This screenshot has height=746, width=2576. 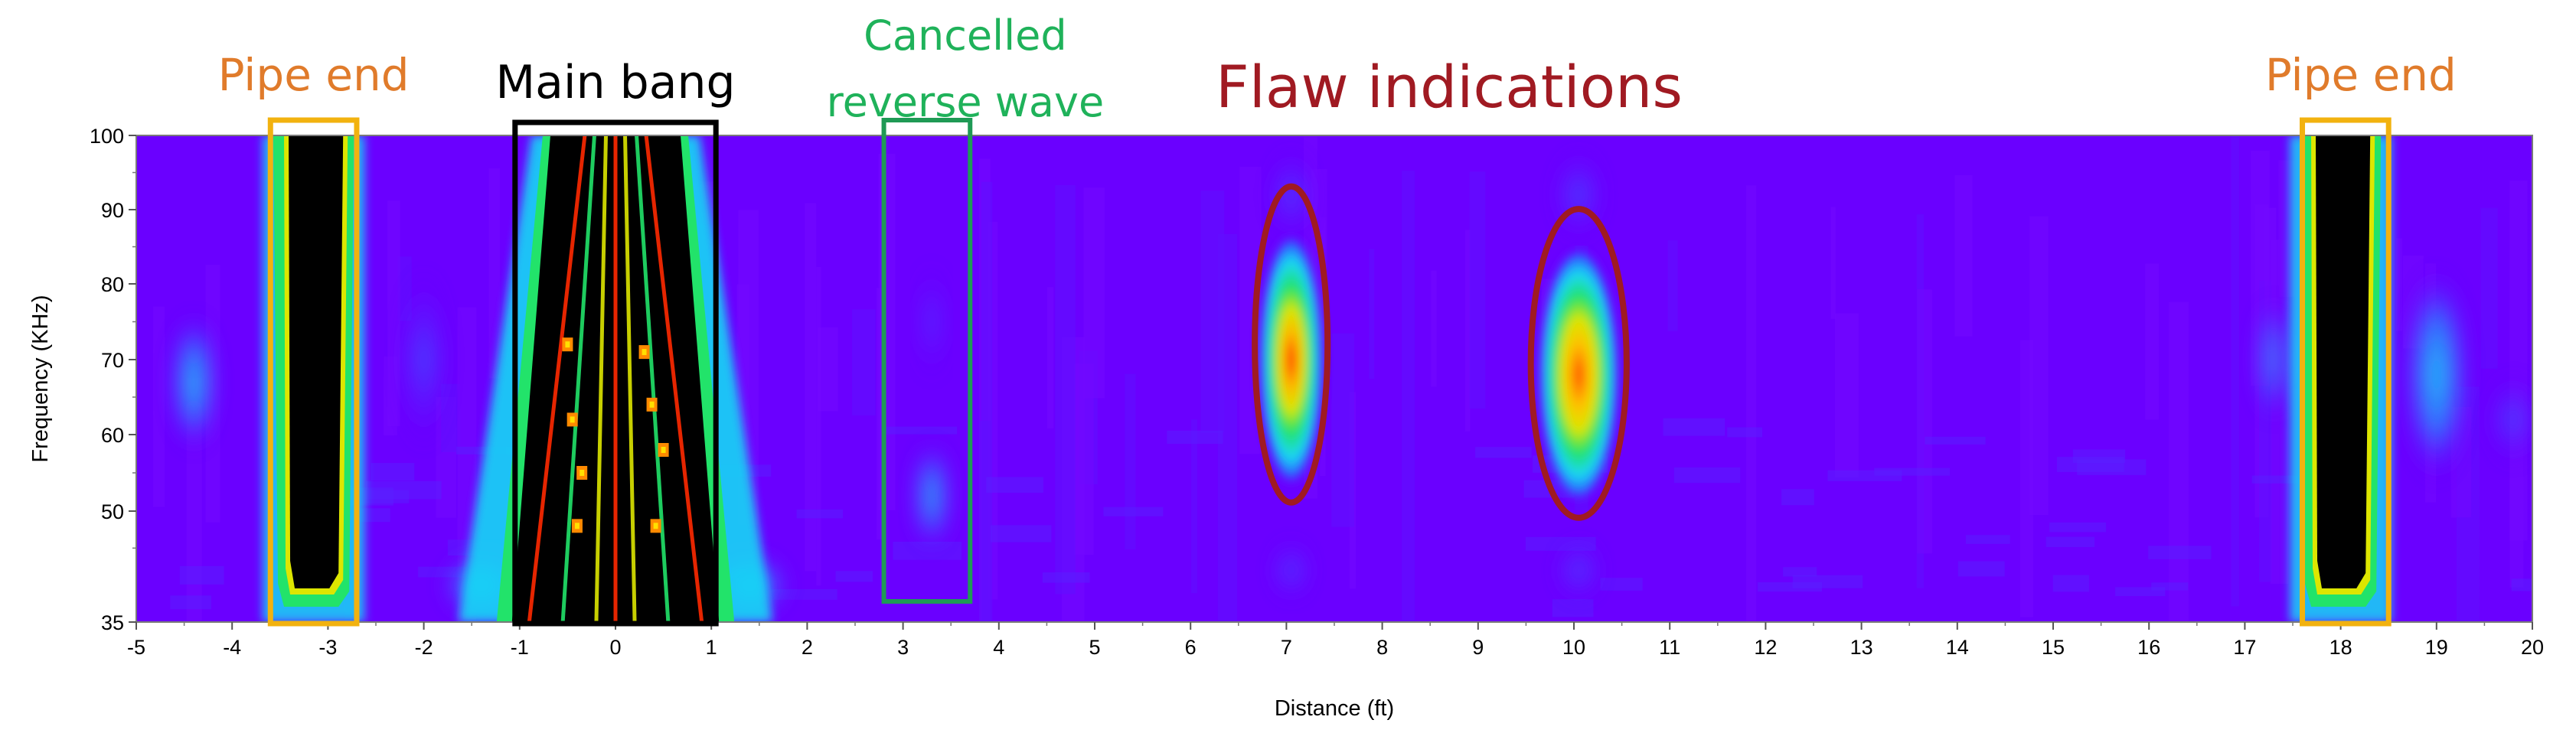 I want to click on x-tick-label: 15, so click(x=2053, y=647).